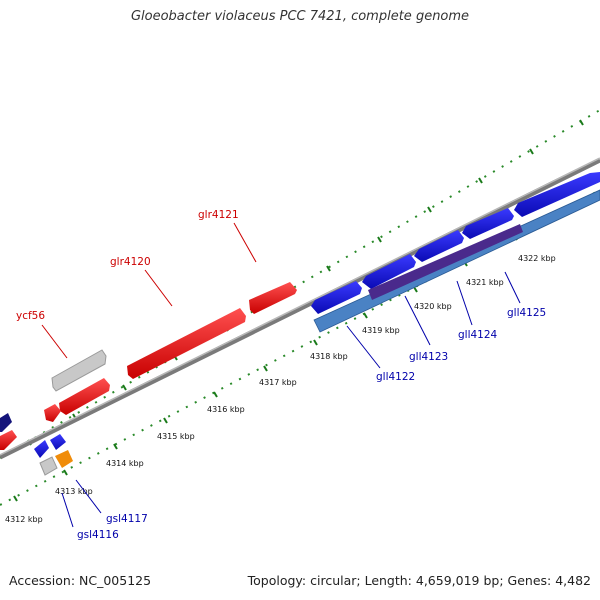 The image size is (600, 600). I want to click on gene-arrow-gsl4117, so click(58, 442).